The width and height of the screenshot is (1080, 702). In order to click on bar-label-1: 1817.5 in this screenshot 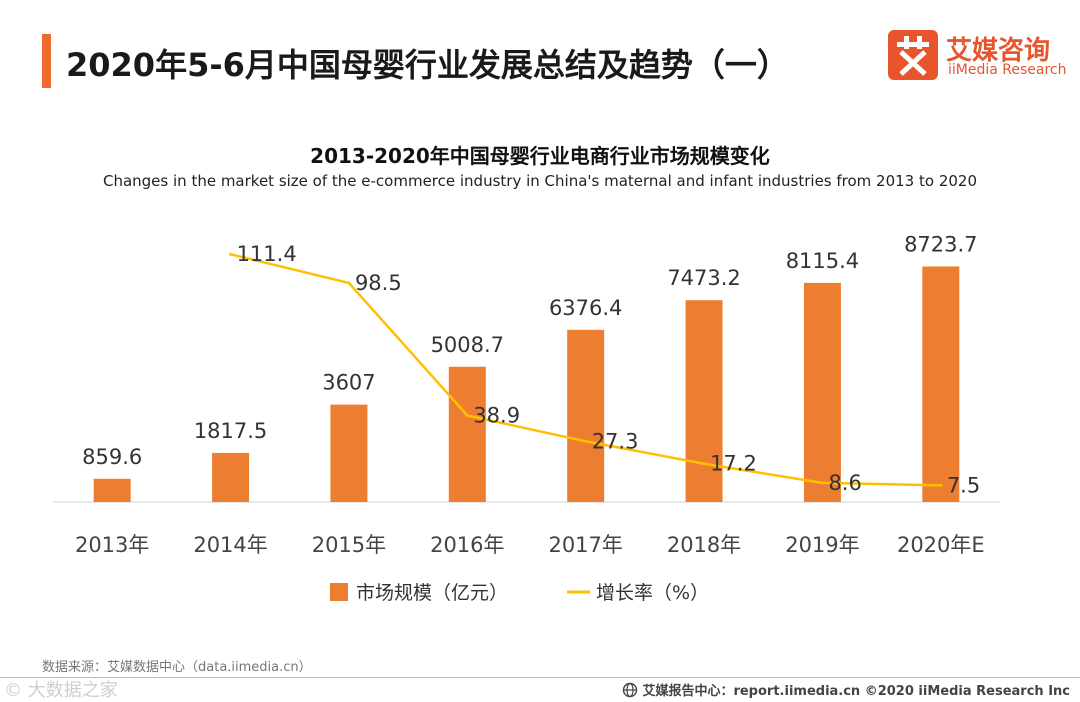, I will do `click(230, 431)`.